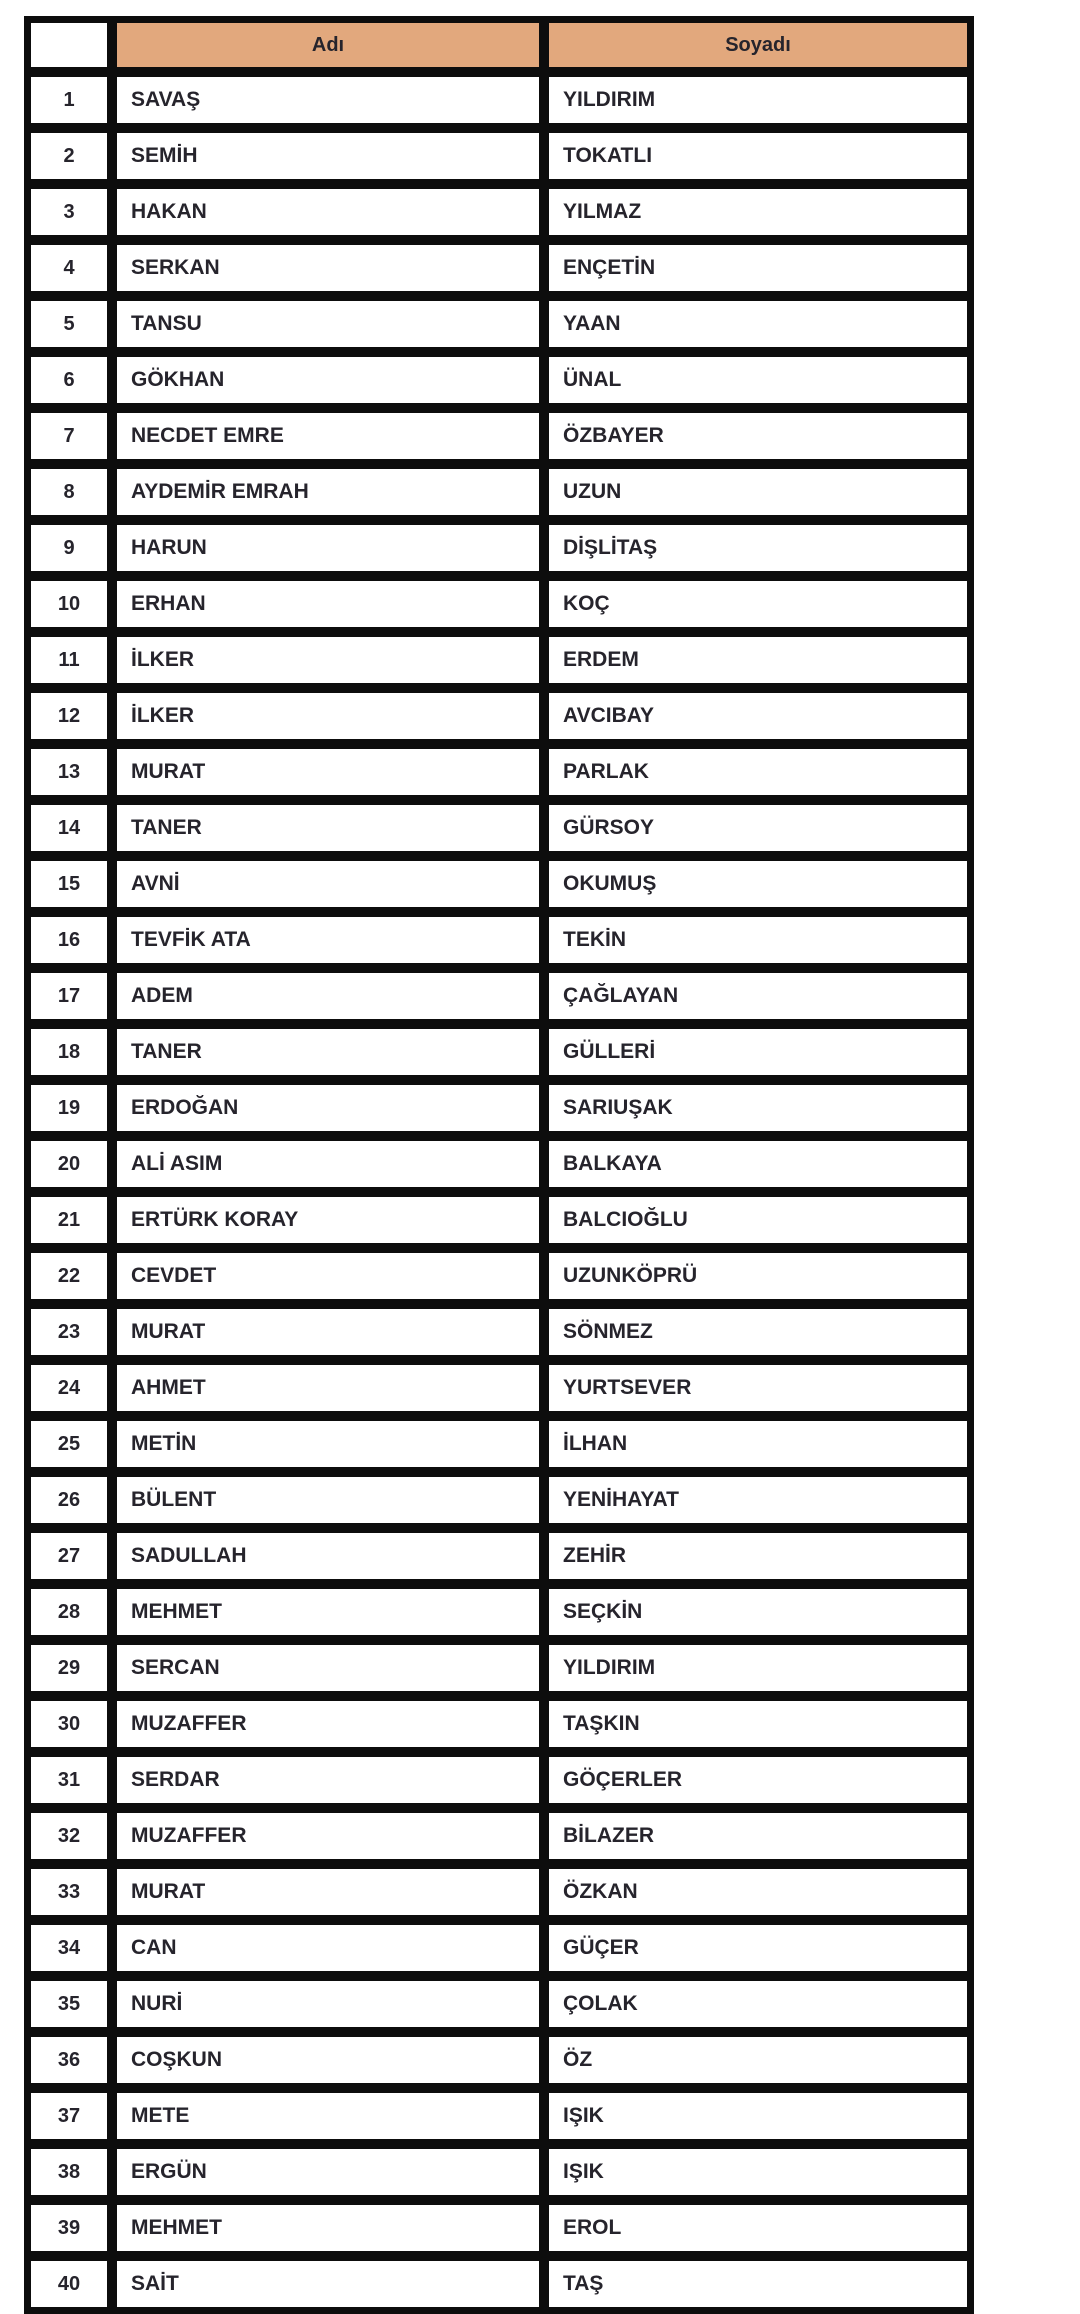 Image resolution: width=1080 pixels, height=2314 pixels. I want to click on table-row: 15 AVNİ OKUMUŞ, so click(499, 884).